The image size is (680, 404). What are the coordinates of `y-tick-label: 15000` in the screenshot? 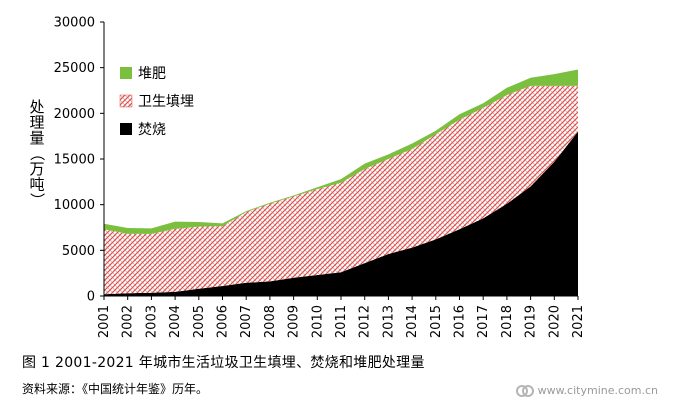 It's located at (74, 160).